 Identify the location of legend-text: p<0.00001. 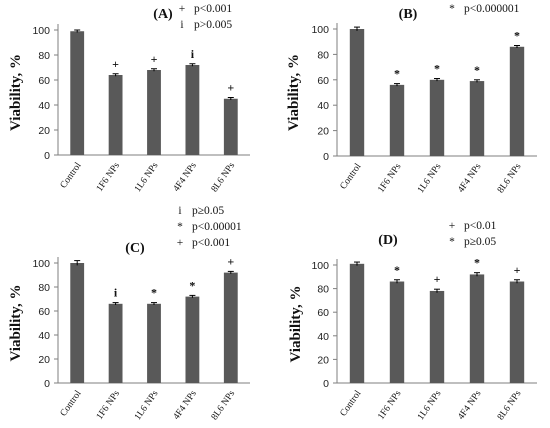
(217, 227).